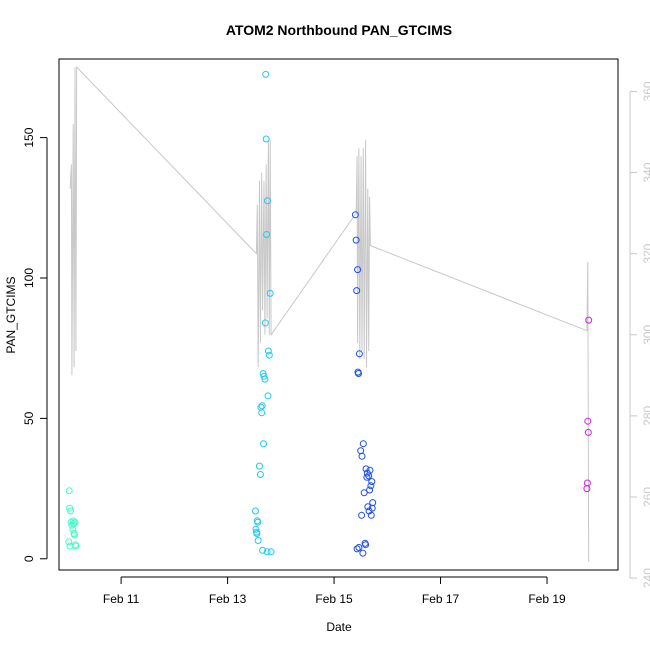  What do you see at coordinates (29, 278) in the screenshot?
I see `y-tick-label: 100` at bounding box center [29, 278].